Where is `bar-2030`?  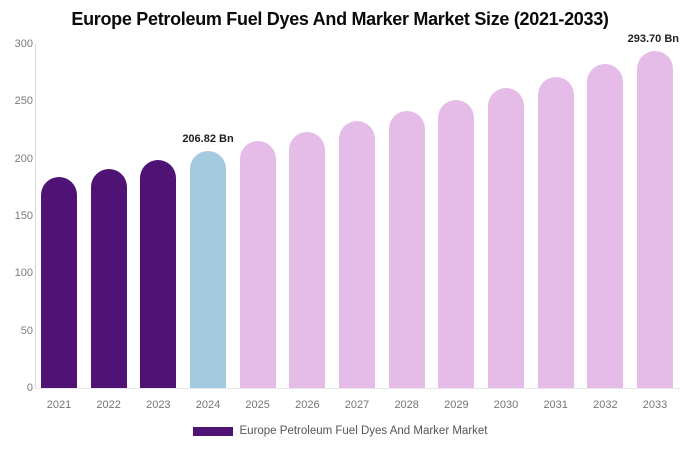 bar-2030 is located at coordinates (506, 238).